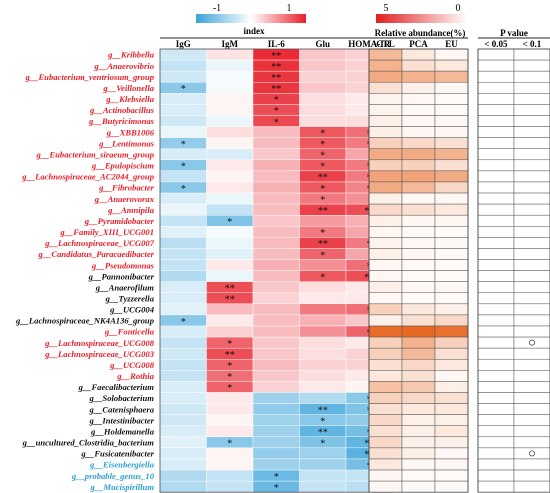 The width and height of the screenshot is (550, 493). I want to click on row-label: g__Pyramidobacter, so click(119, 221).